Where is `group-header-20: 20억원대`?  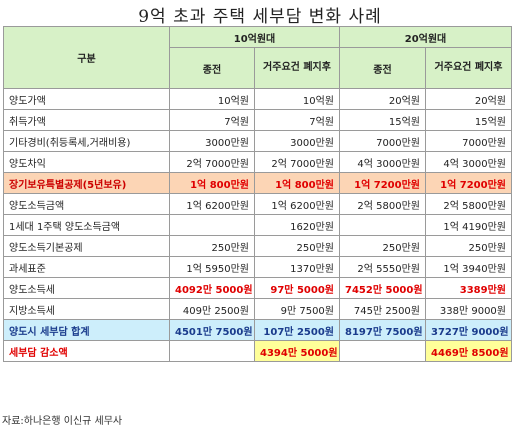 group-header-20: 20억원대 is located at coordinates (425, 37).